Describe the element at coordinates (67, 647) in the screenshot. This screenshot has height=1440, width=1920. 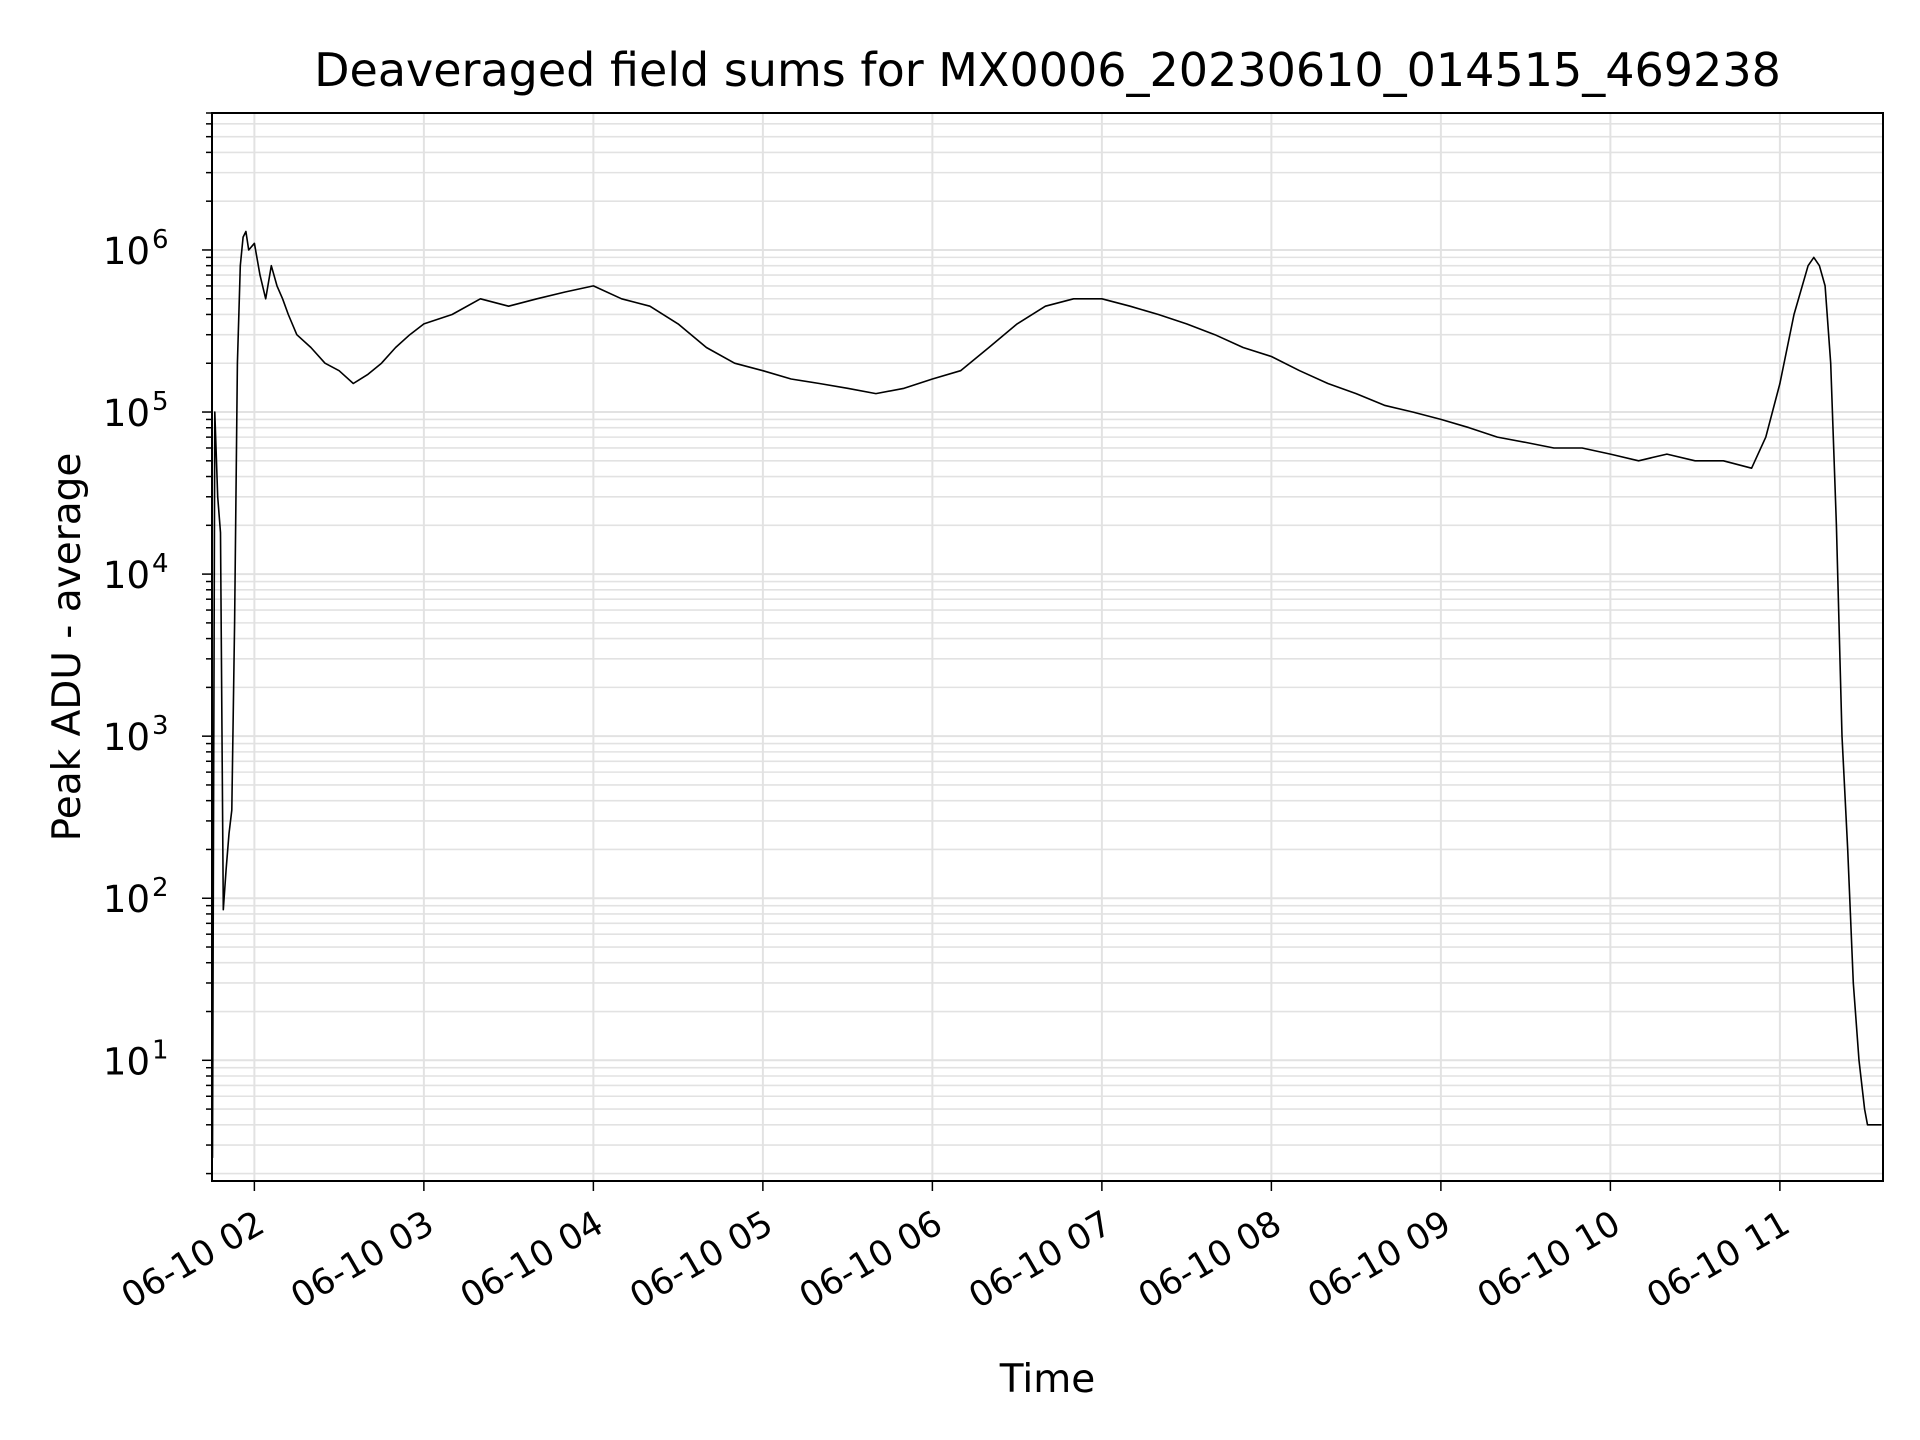
I see `y-axis-label: Peak ADU - average` at that location.